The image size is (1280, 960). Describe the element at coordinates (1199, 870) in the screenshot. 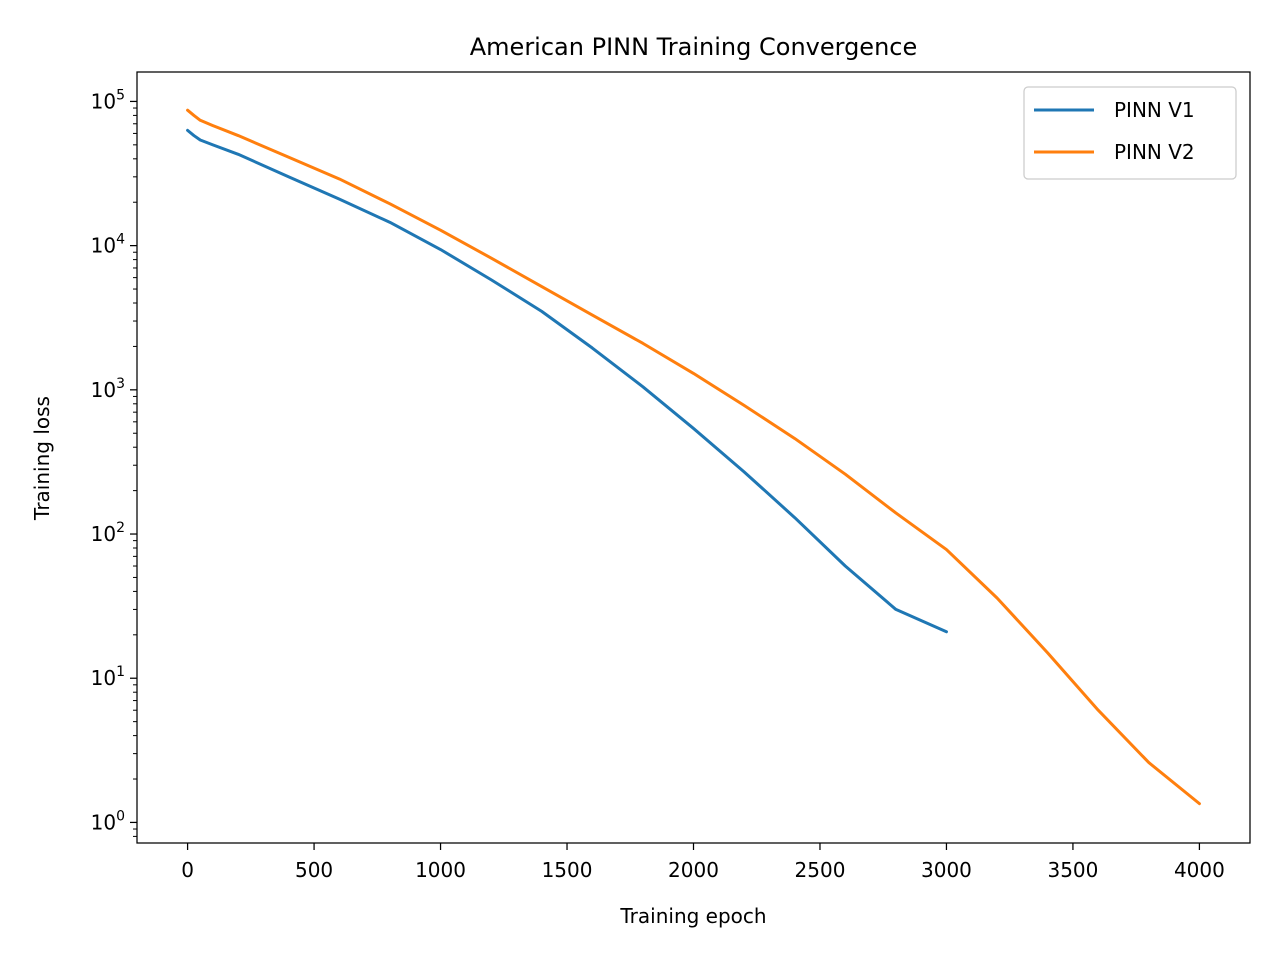

I see `x-tick-label: 4000` at that location.